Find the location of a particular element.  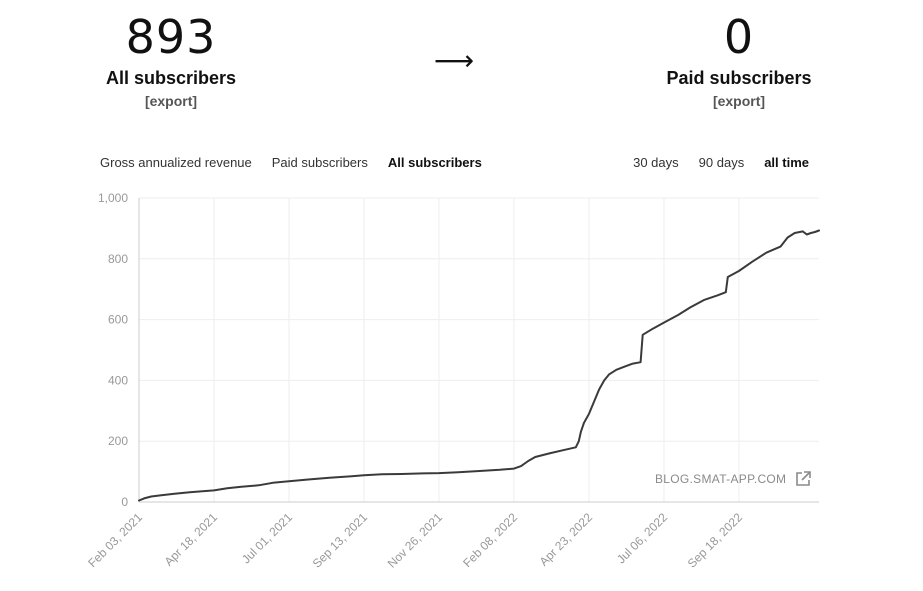

export-paid-subscribers-link: [export] is located at coordinates (739, 101).